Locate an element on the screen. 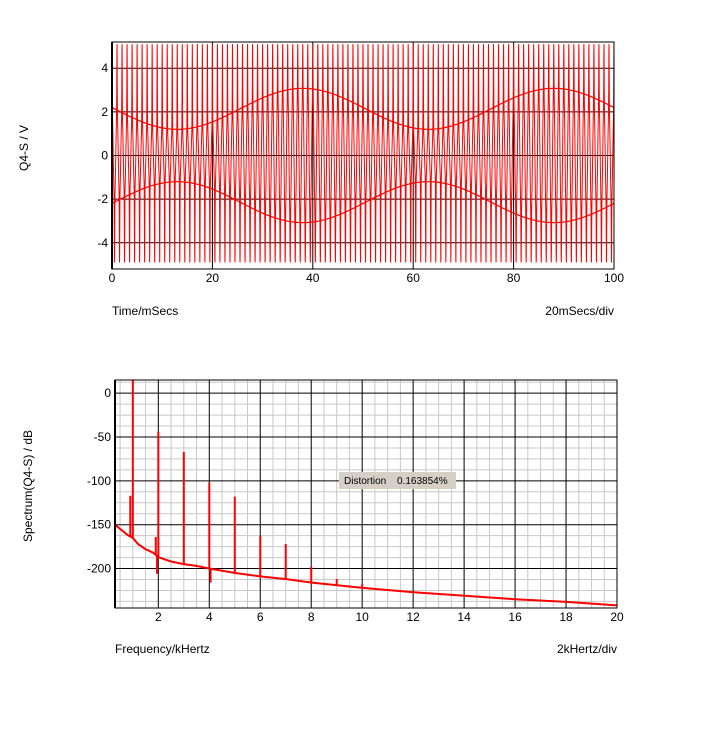  spectrum-x-tick-6: 14 is located at coordinates (464, 617).